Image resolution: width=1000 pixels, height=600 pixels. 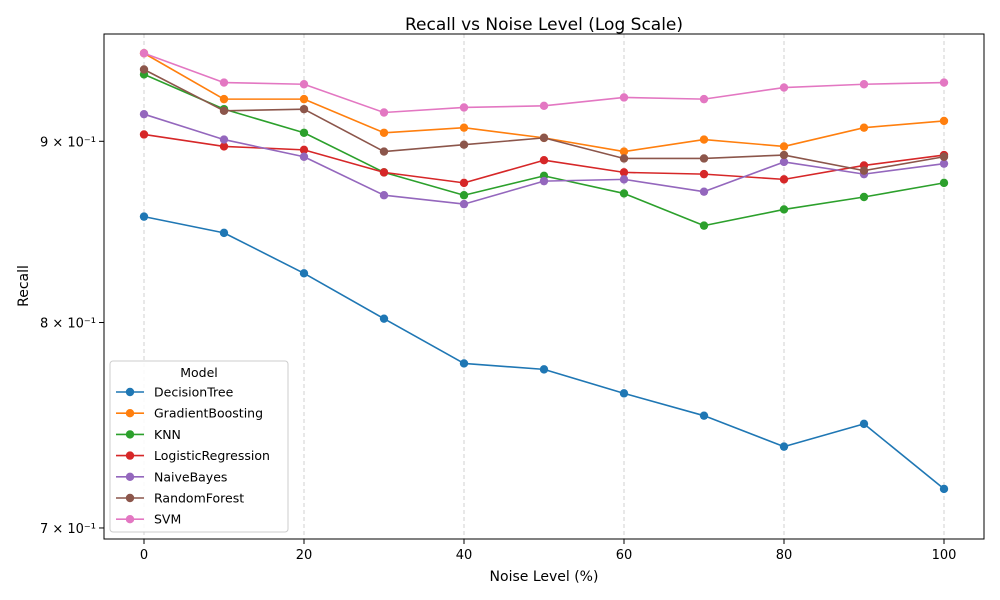 I want to click on y-tick-label: 7 × 10⁻¹, so click(x=68, y=529).